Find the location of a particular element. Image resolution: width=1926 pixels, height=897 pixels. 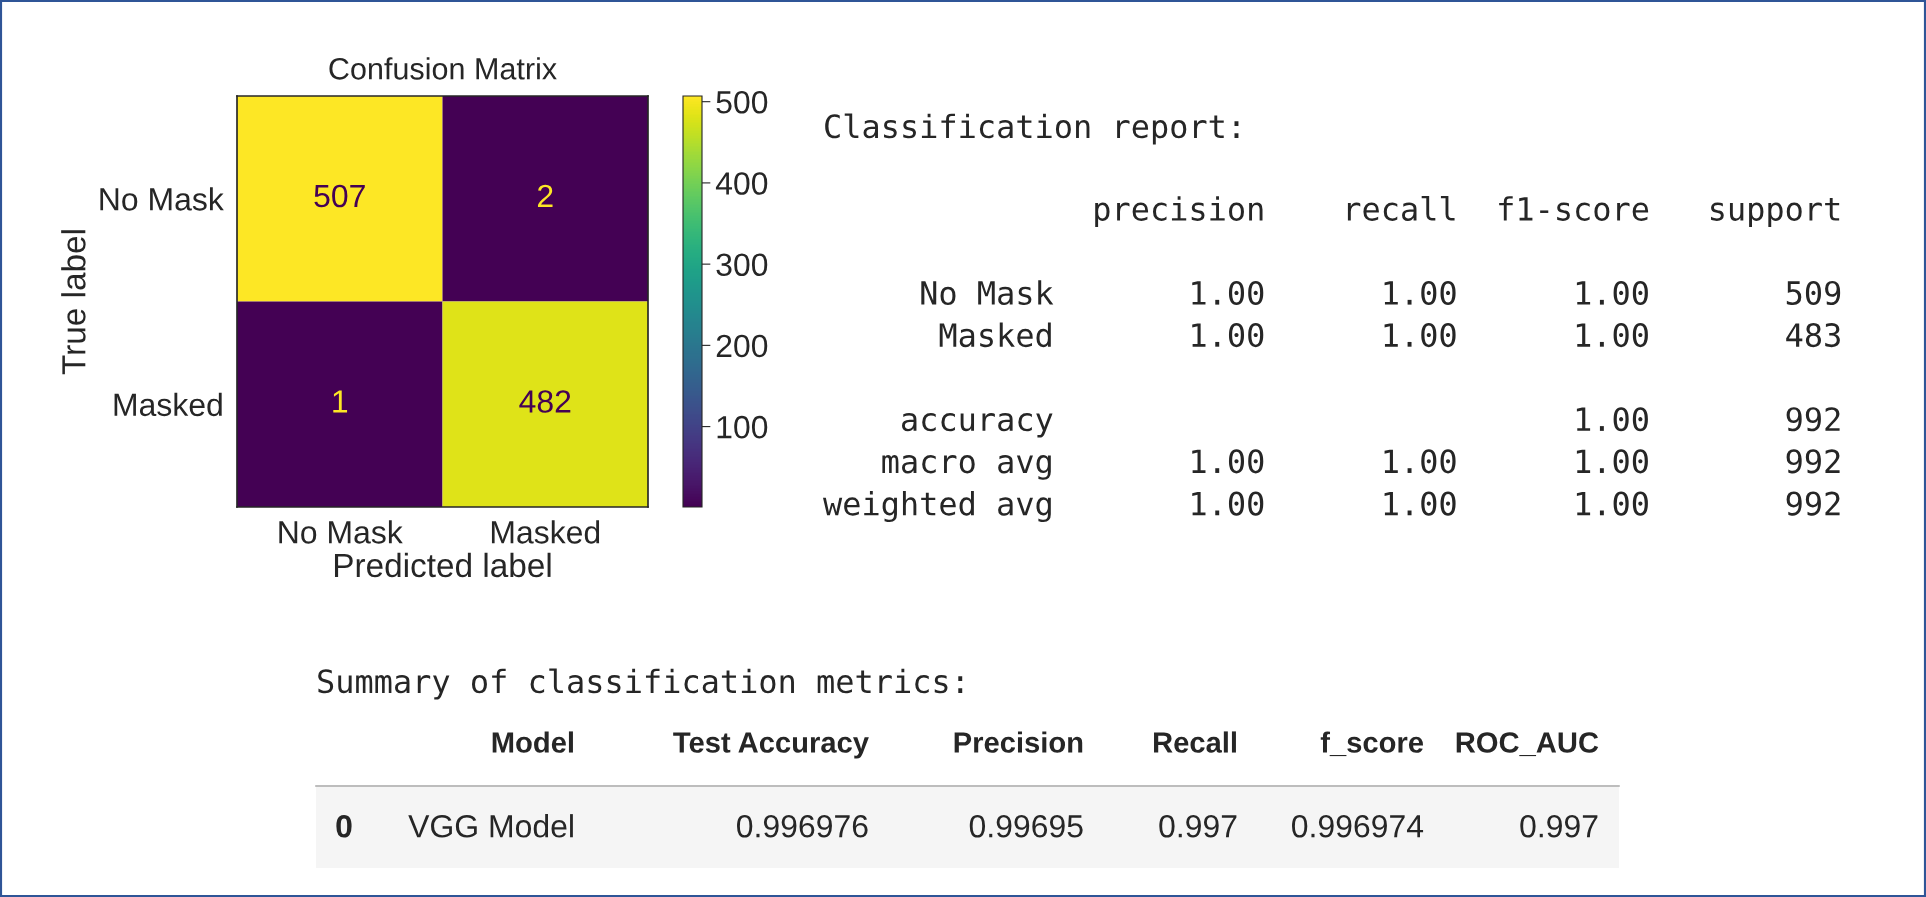

color-bar-label: 300 is located at coordinates (742, 265).